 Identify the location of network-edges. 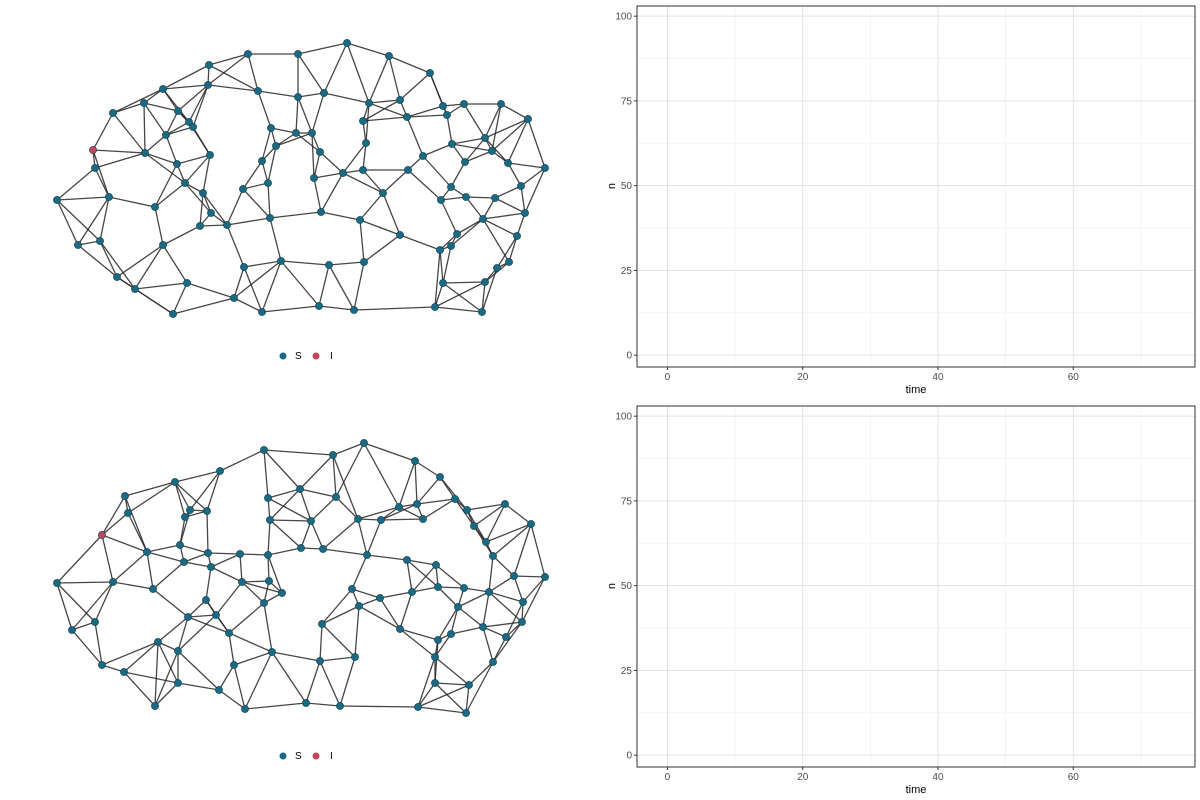
(301, 178).